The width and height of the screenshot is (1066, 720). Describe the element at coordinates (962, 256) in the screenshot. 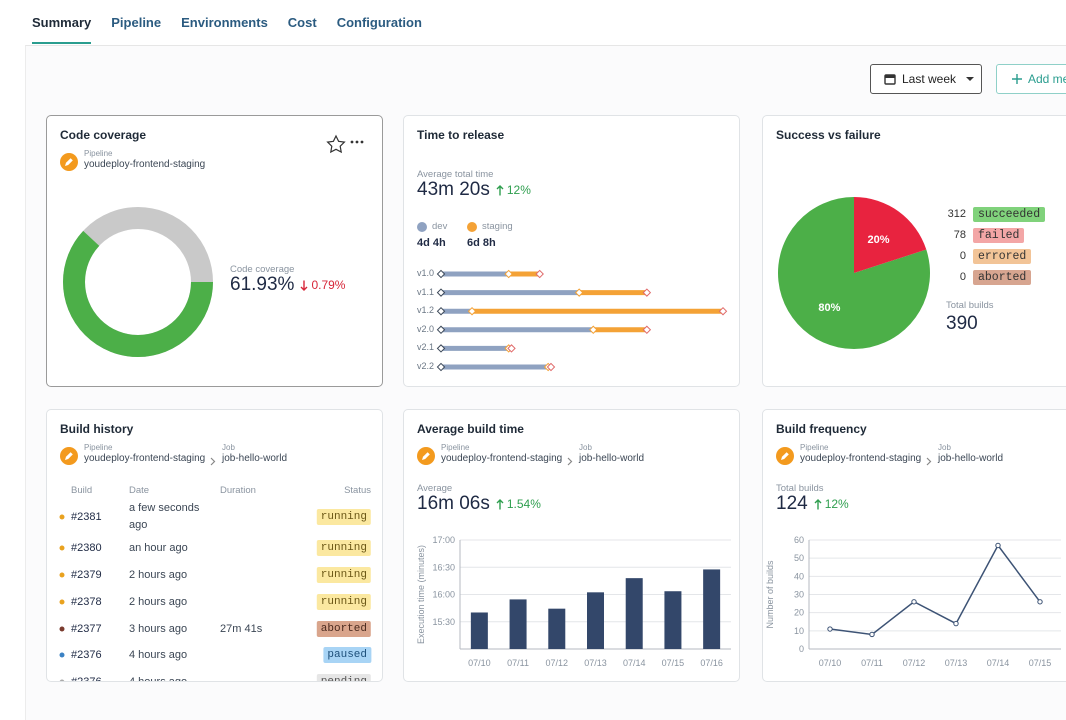

I see `legend-count: 0` at that location.